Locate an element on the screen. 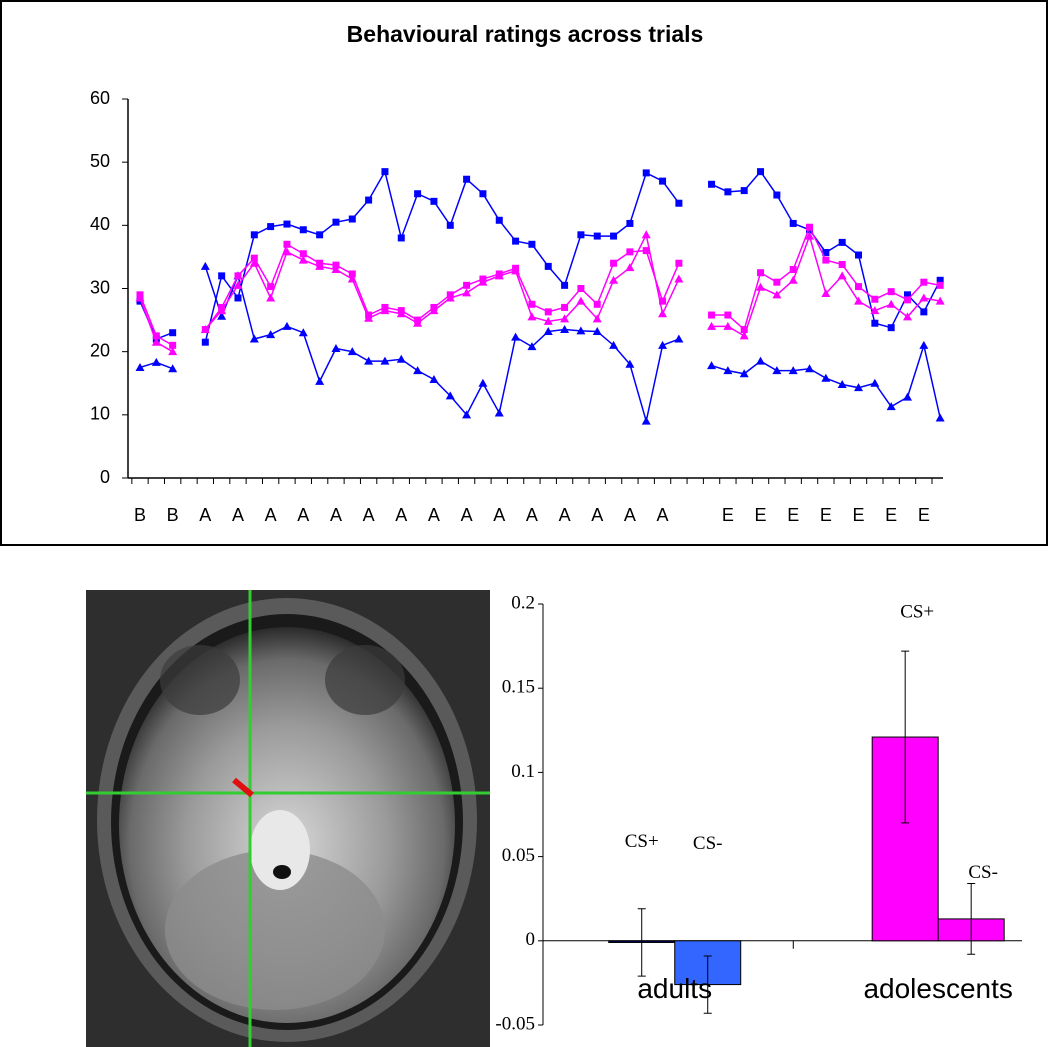 This screenshot has width=1050, height=1047. cerebellum is located at coordinates (275, 930).